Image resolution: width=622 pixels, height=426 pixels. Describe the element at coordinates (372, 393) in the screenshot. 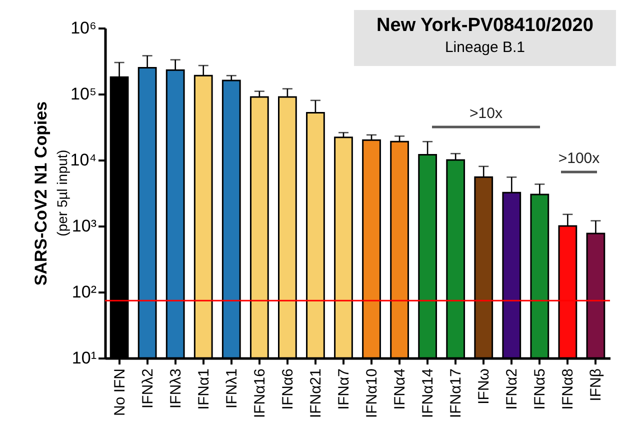

I see `x-tick-label: IFNα10` at that location.